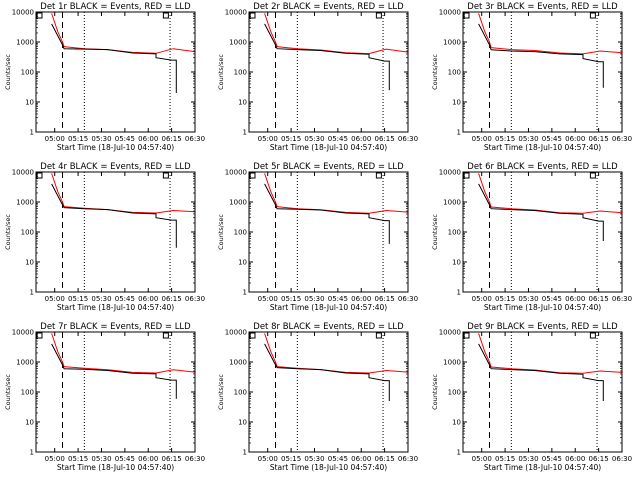 The image size is (640, 480). Describe the element at coordinates (115, 167) in the screenshot. I see `panel-title: Det 4r BLACK = Events, RED = LLD` at that location.